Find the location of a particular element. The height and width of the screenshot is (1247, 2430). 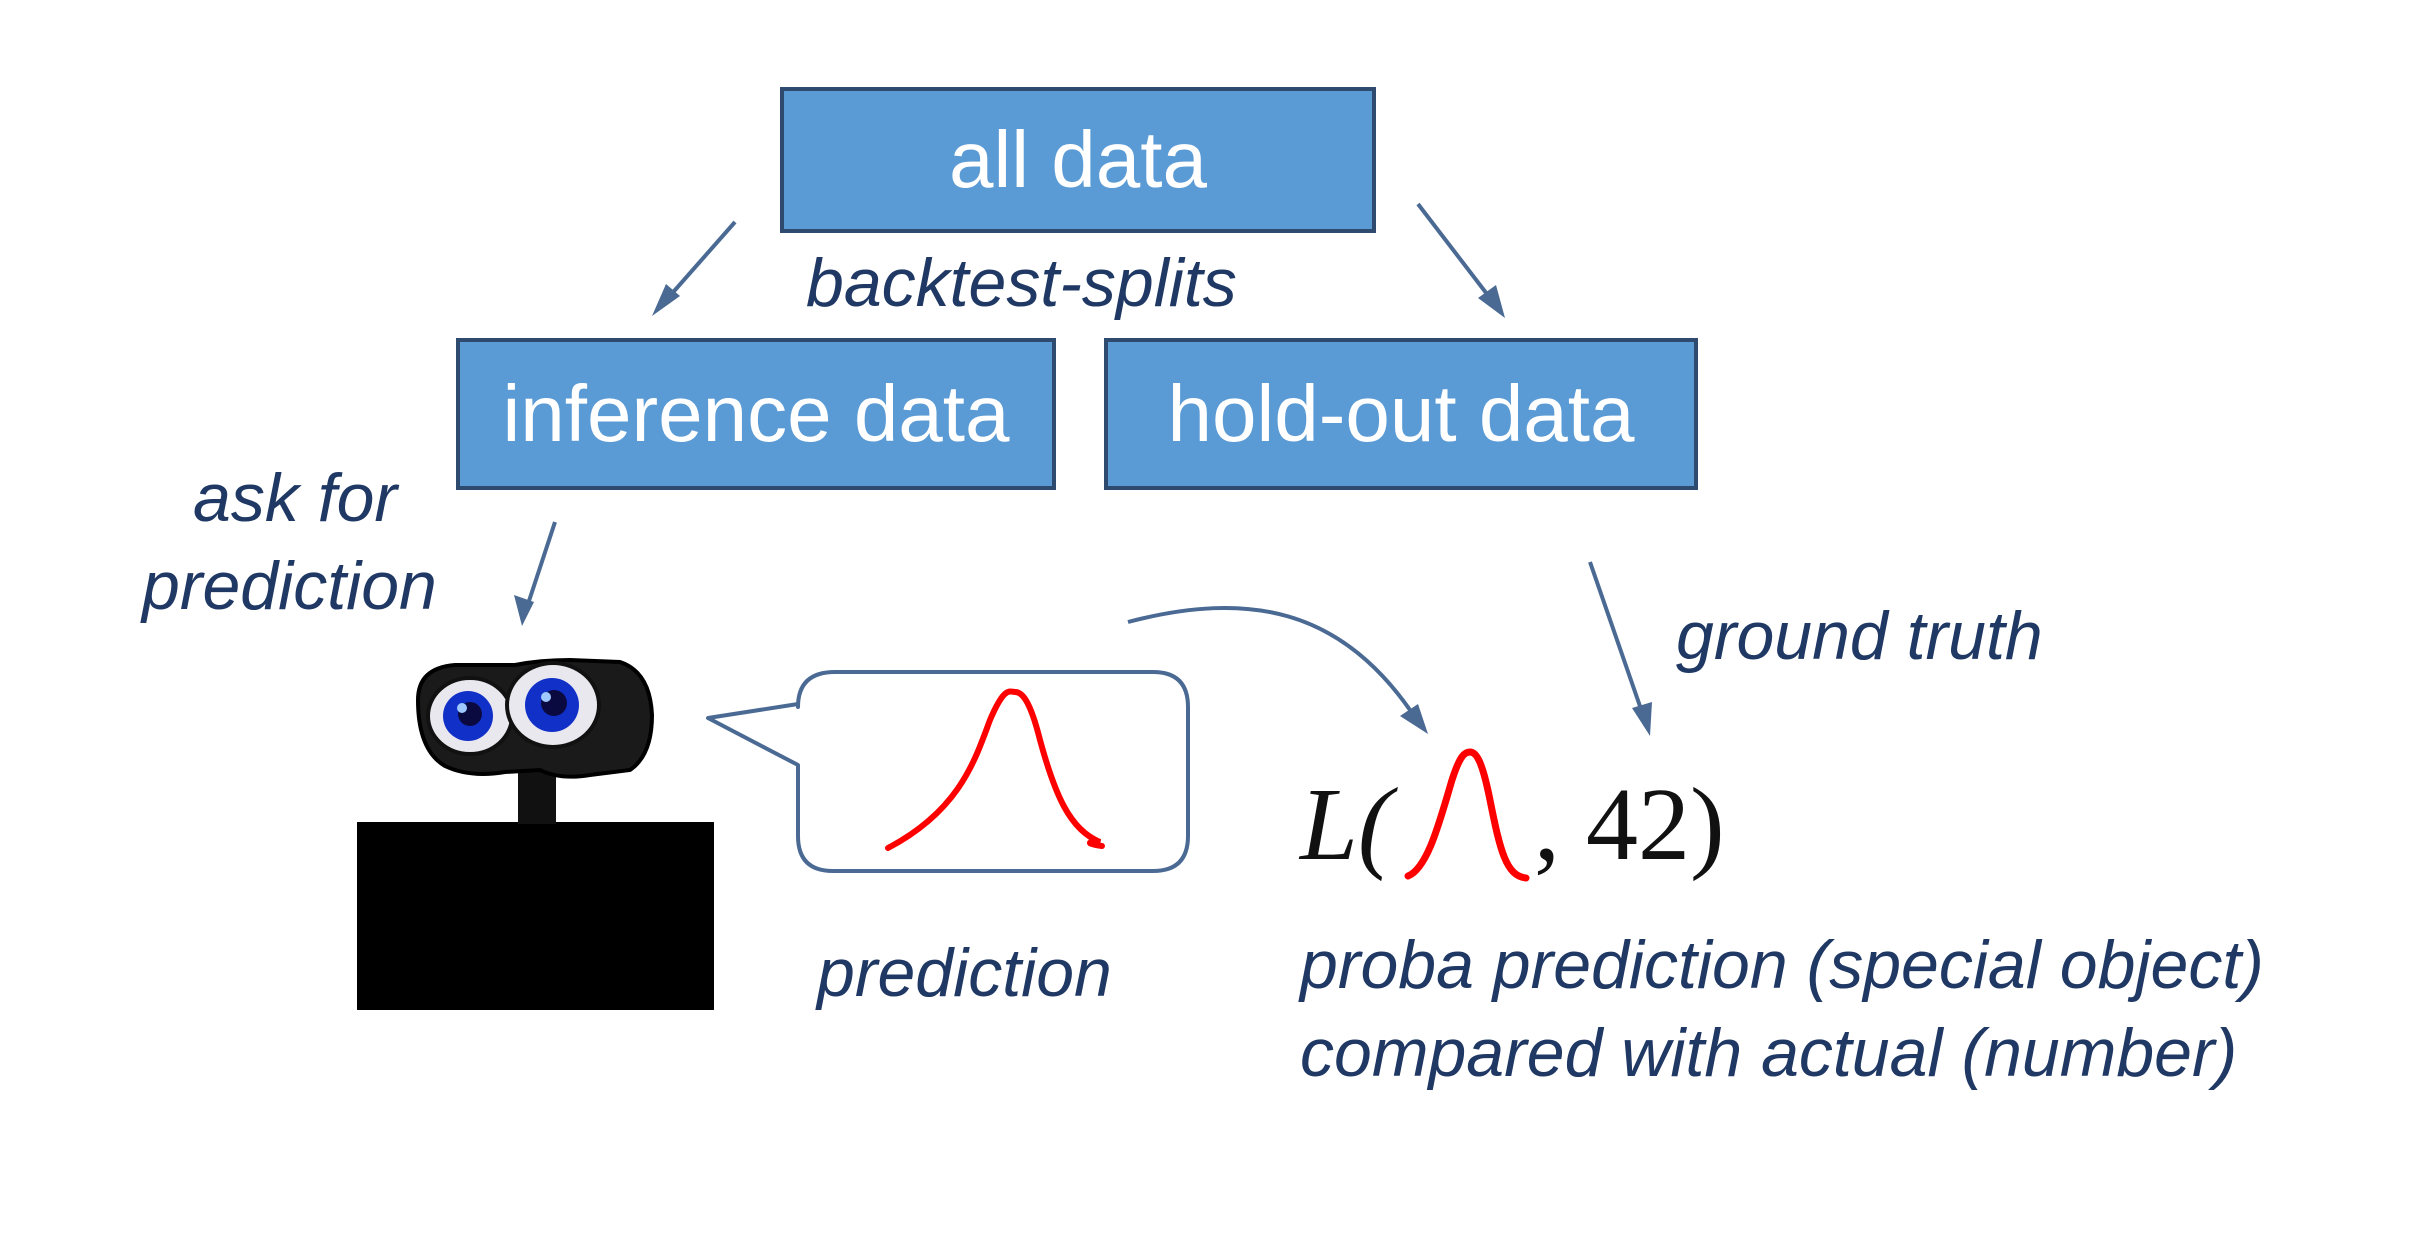

node-inference-data: inference data is located at coordinates (756, 414).